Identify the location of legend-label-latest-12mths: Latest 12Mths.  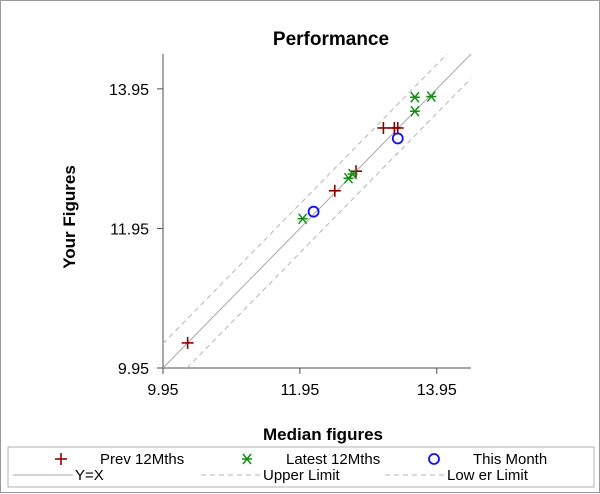
(333, 459).